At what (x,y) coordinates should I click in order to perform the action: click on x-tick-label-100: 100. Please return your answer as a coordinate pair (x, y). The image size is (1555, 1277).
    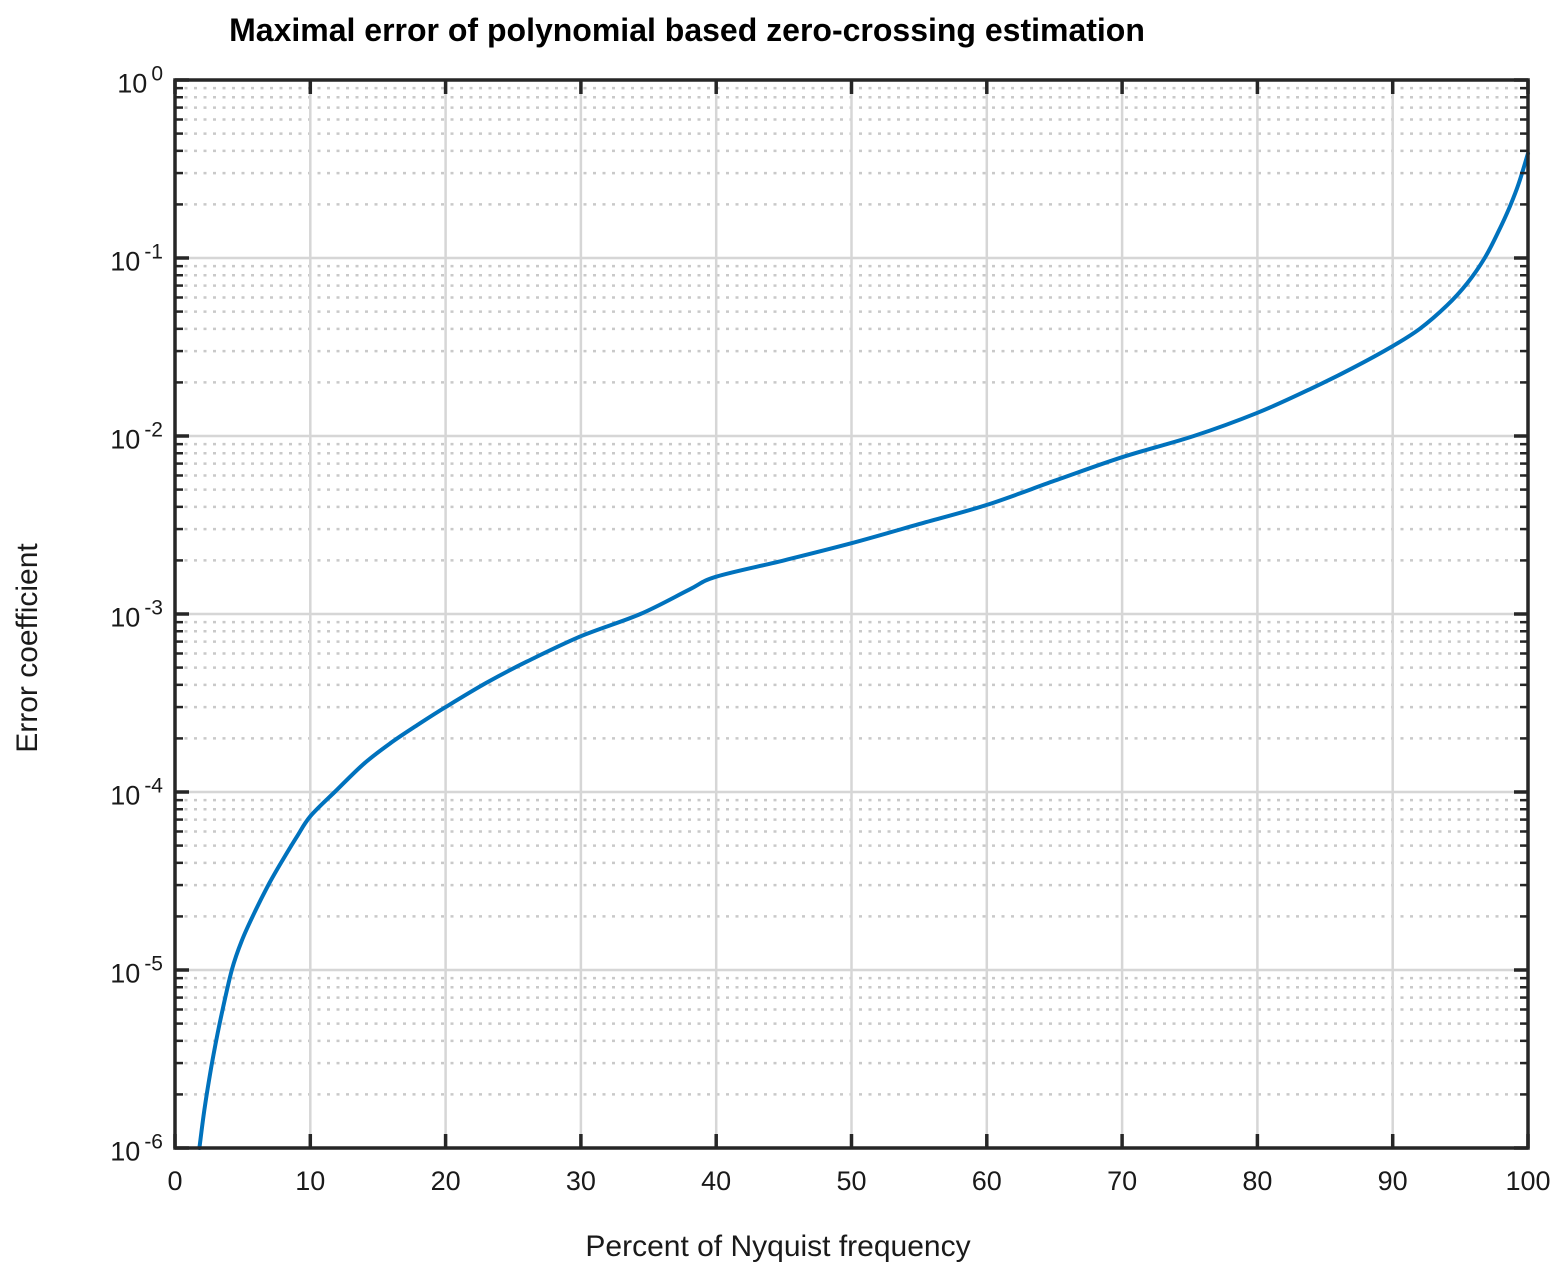
    Looking at the image, I should click on (1528, 1181).